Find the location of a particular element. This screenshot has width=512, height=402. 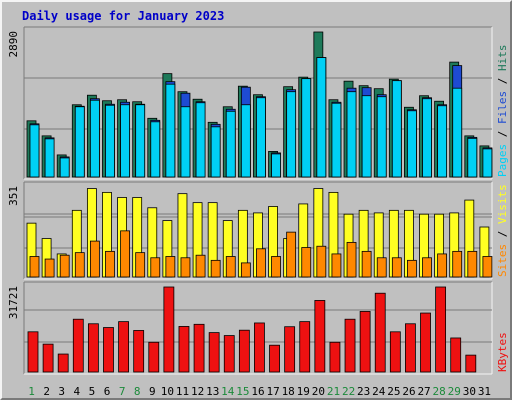

x-tick-label: 3 is located at coordinates (61, 391).